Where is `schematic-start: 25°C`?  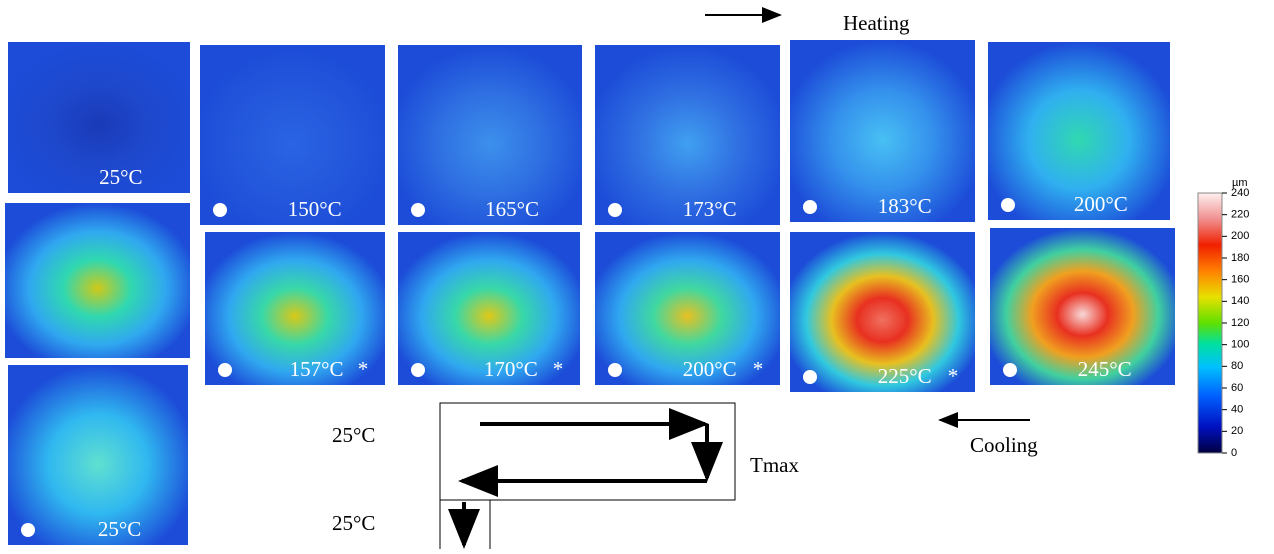 schematic-start: 25°C is located at coordinates (353, 435).